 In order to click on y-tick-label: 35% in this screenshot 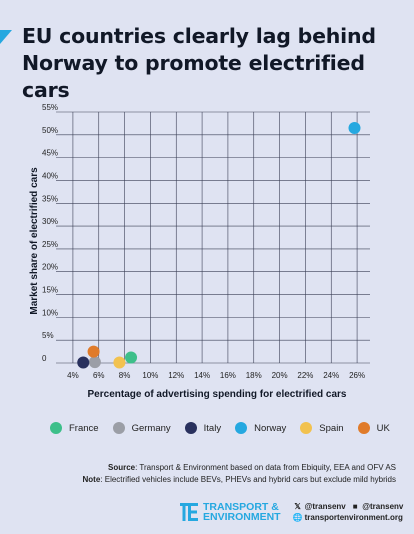, I will do `click(50, 198)`.